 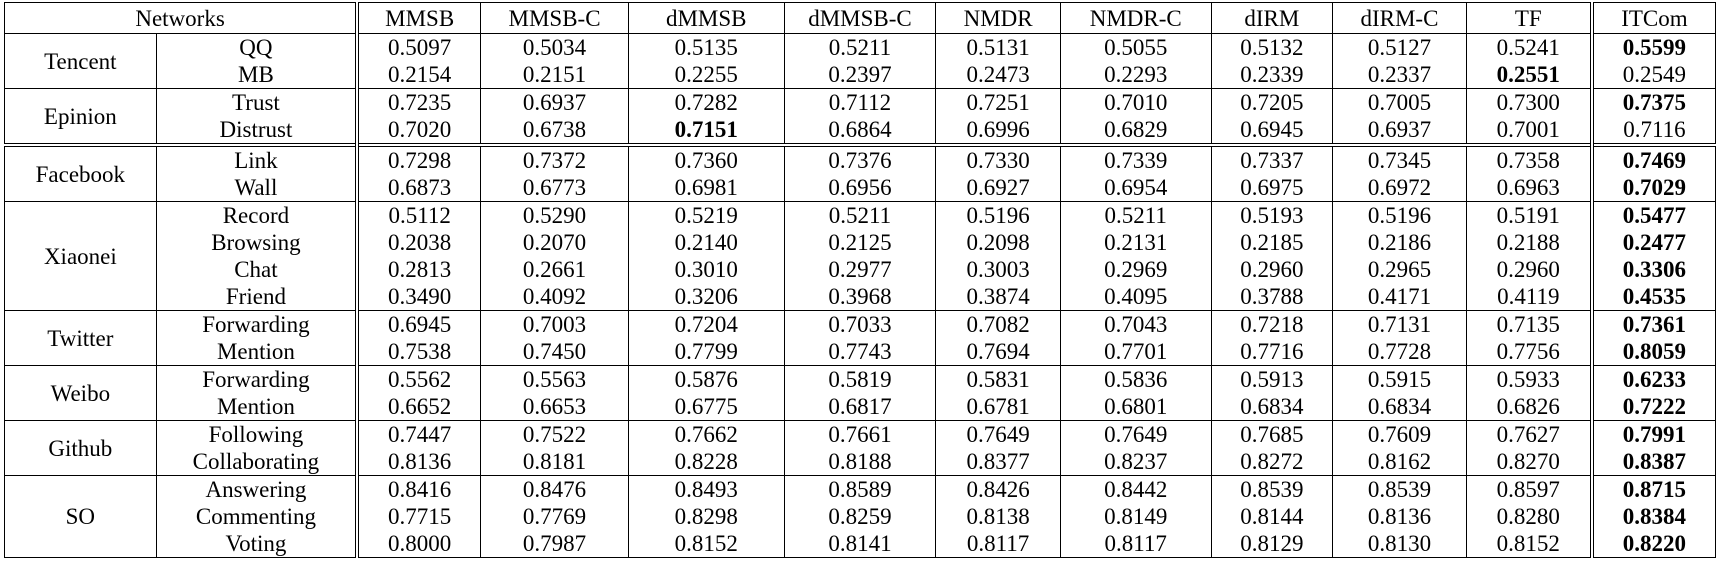 I want to click on value-cell: 0.4535, so click(x=1652, y=297).